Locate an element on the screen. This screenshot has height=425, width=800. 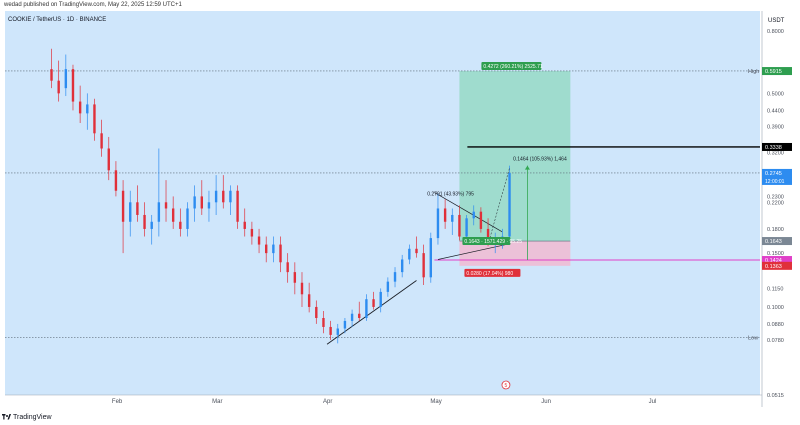
target-label: 0.4272 (260.21%) 2525.71 is located at coordinates (512, 67).